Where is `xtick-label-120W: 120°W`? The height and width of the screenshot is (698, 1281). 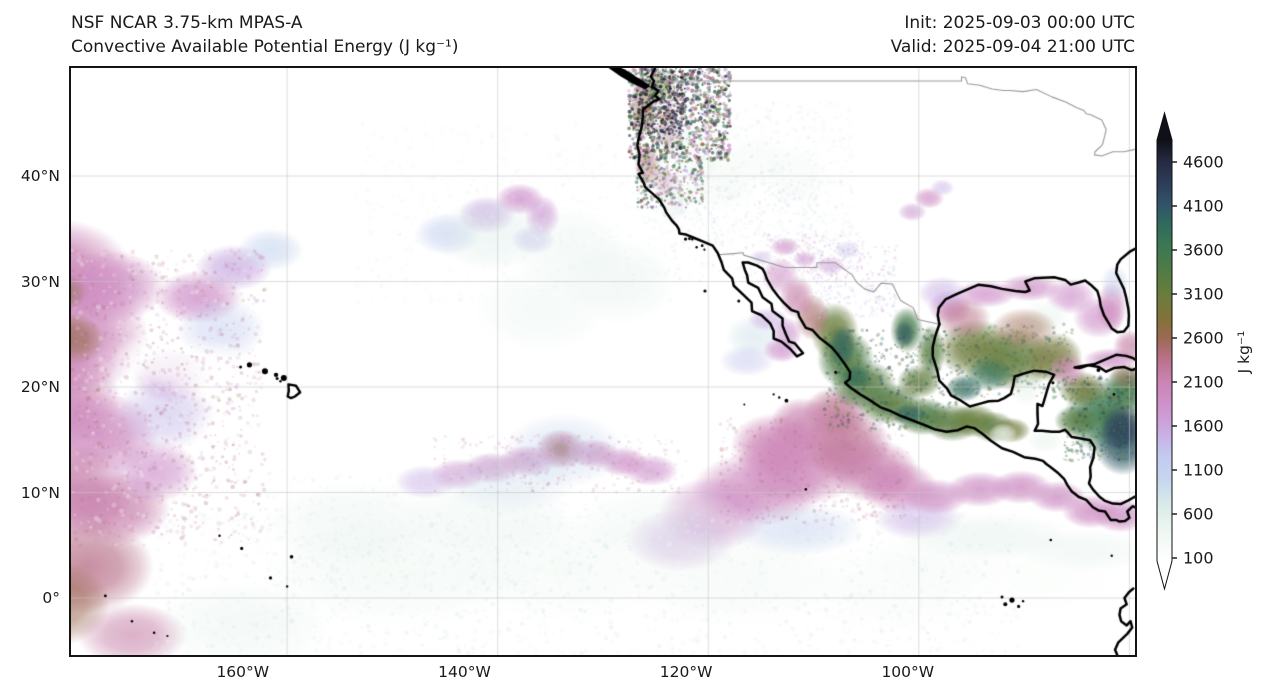
xtick-label-120W: 120°W is located at coordinates (686, 672).